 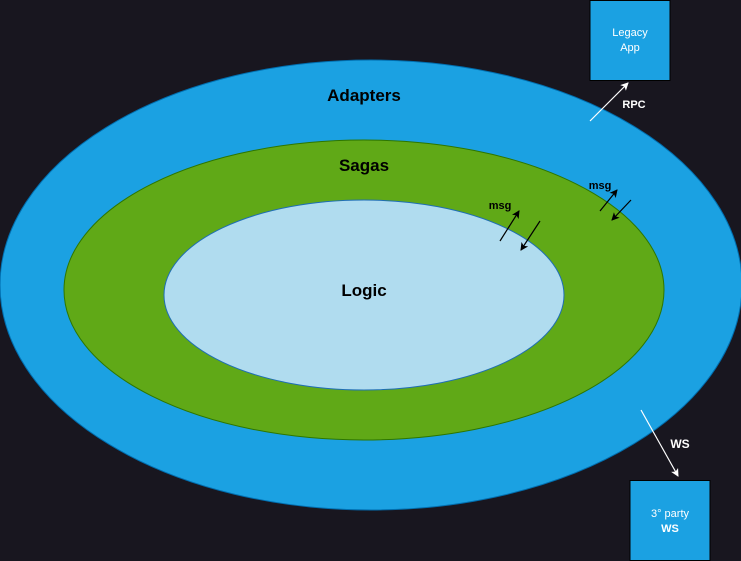 I want to click on msg-outer-label: msg, so click(x=600, y=186).